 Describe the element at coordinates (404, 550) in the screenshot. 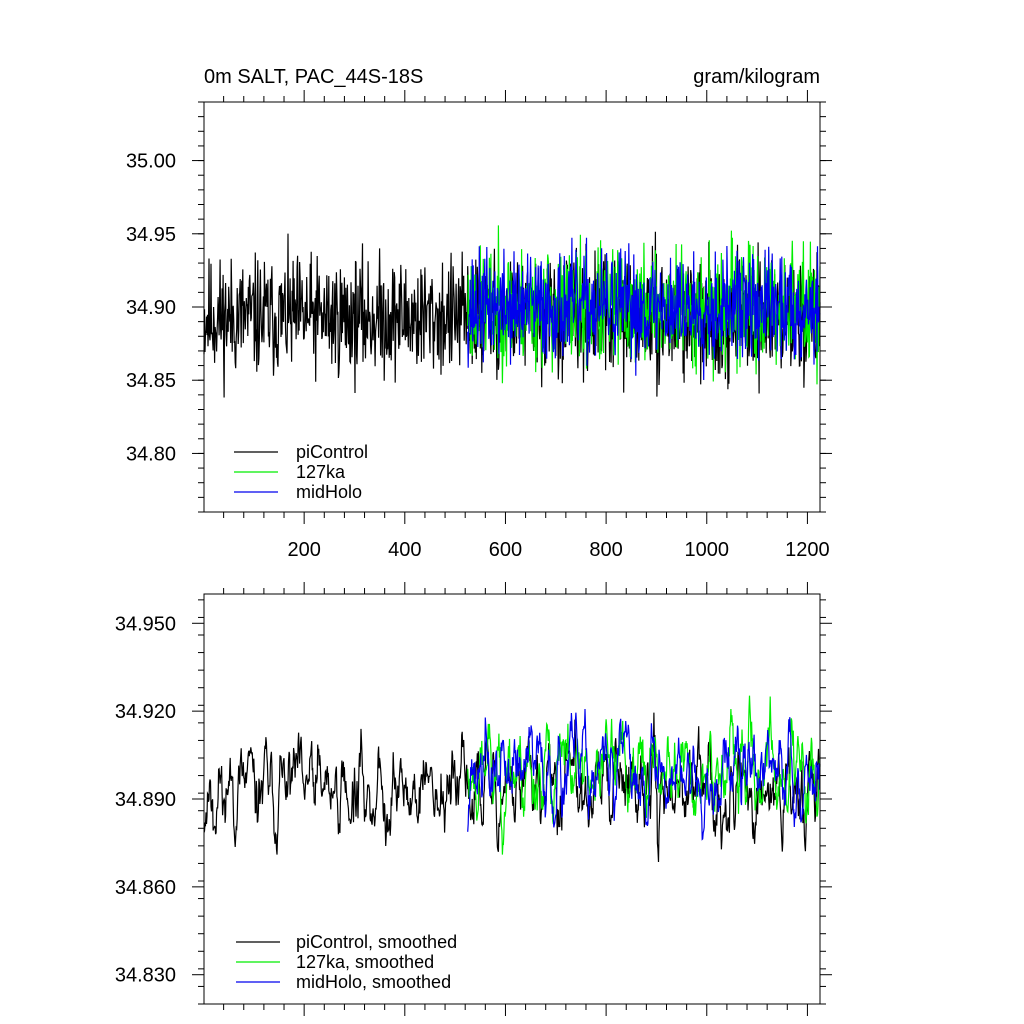

I see `top-x-tick-label: 400` at that location.